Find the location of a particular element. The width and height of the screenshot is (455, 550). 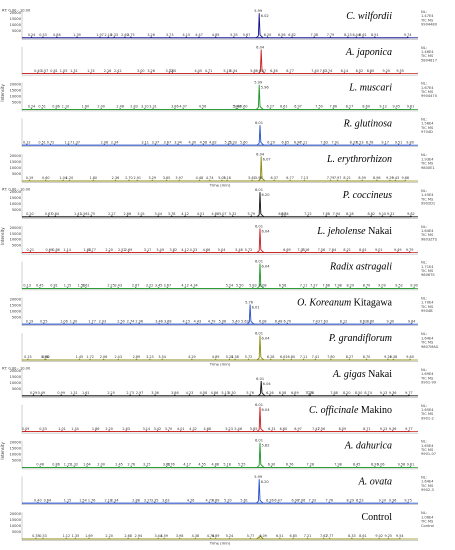

baseline-rt-label: 0.46 is located at coordinates (40, 465).